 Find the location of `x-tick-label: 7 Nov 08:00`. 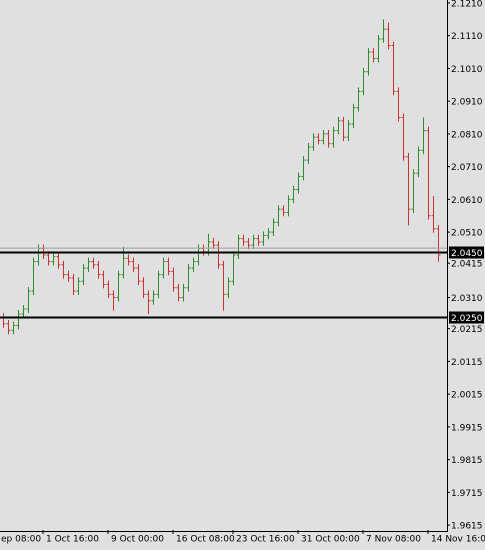

x-tick-label: 7 Nov 08:00 is located at coordinates (393, 540).